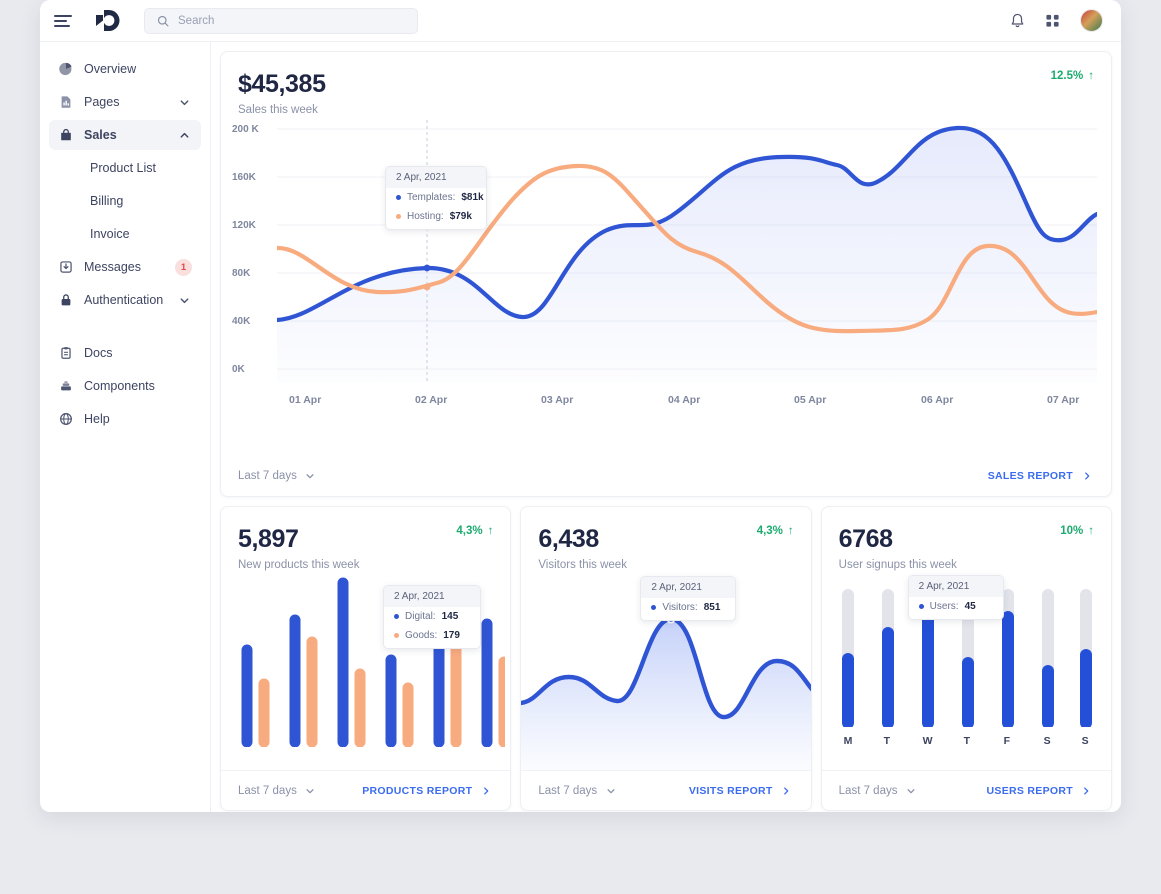 Image resolution: width=1161 pixels, height=894 pixels. What do you see at coordinates (666, 790) in the screenshot?
I see `visitors-card-footer: Last 7 days VISITS REPORT` at bounding box center [666, 790].